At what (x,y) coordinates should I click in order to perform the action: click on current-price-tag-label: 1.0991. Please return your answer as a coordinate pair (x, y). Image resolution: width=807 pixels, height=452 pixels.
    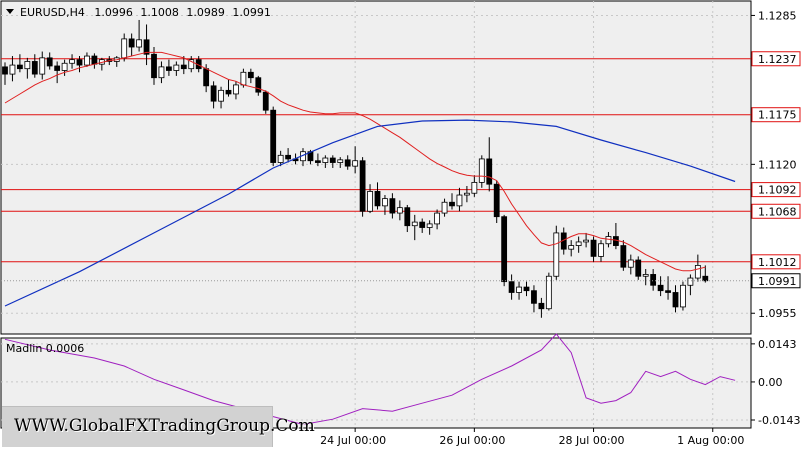
    Looking at the image, I should click on (777, 281).